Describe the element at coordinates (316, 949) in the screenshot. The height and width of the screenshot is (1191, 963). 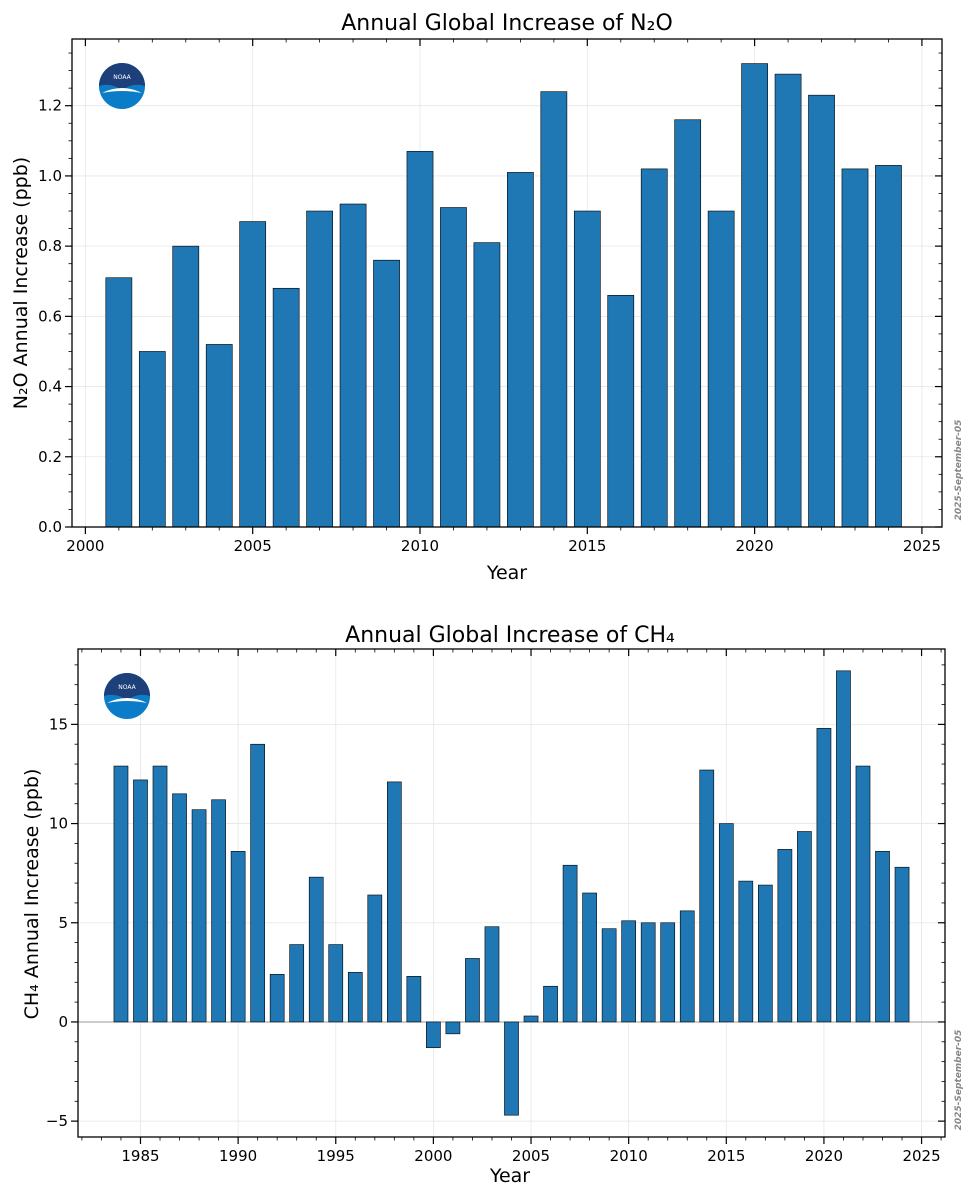
I see `bar-1994` at that location.